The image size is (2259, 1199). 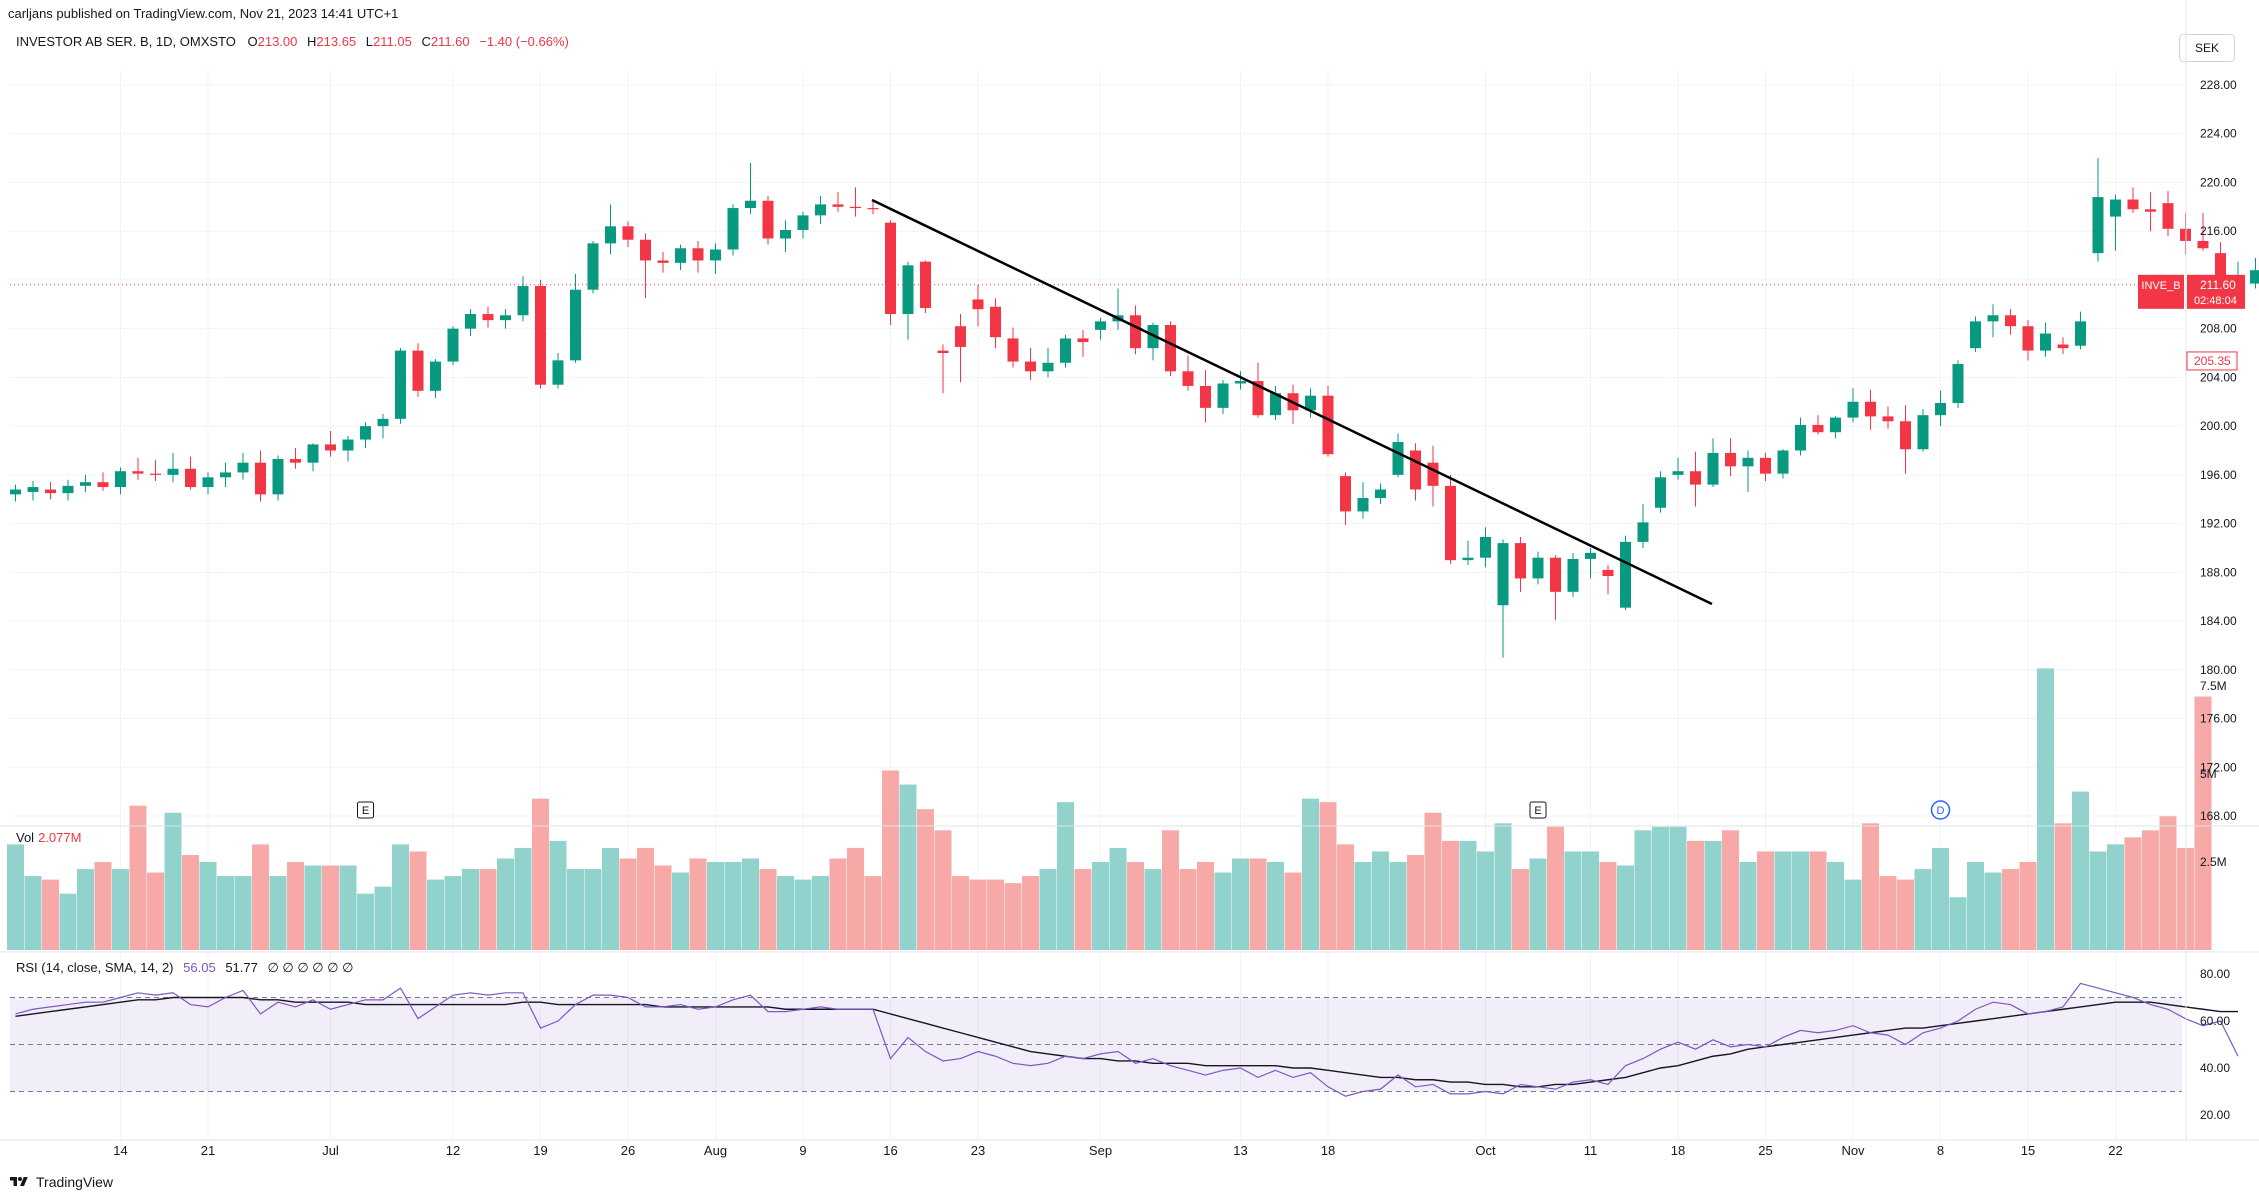 I want to click on price-tick-label: 192.00, so click(x=2218, y=524).